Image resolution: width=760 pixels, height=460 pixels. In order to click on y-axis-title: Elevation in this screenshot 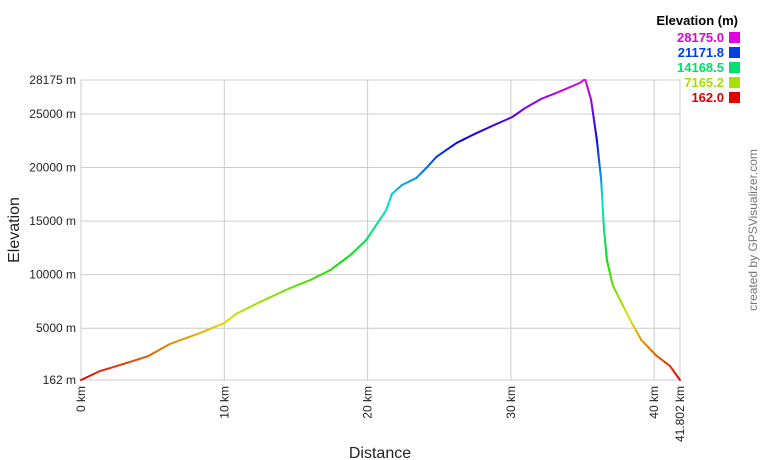, I will do `click(14, 230)`.